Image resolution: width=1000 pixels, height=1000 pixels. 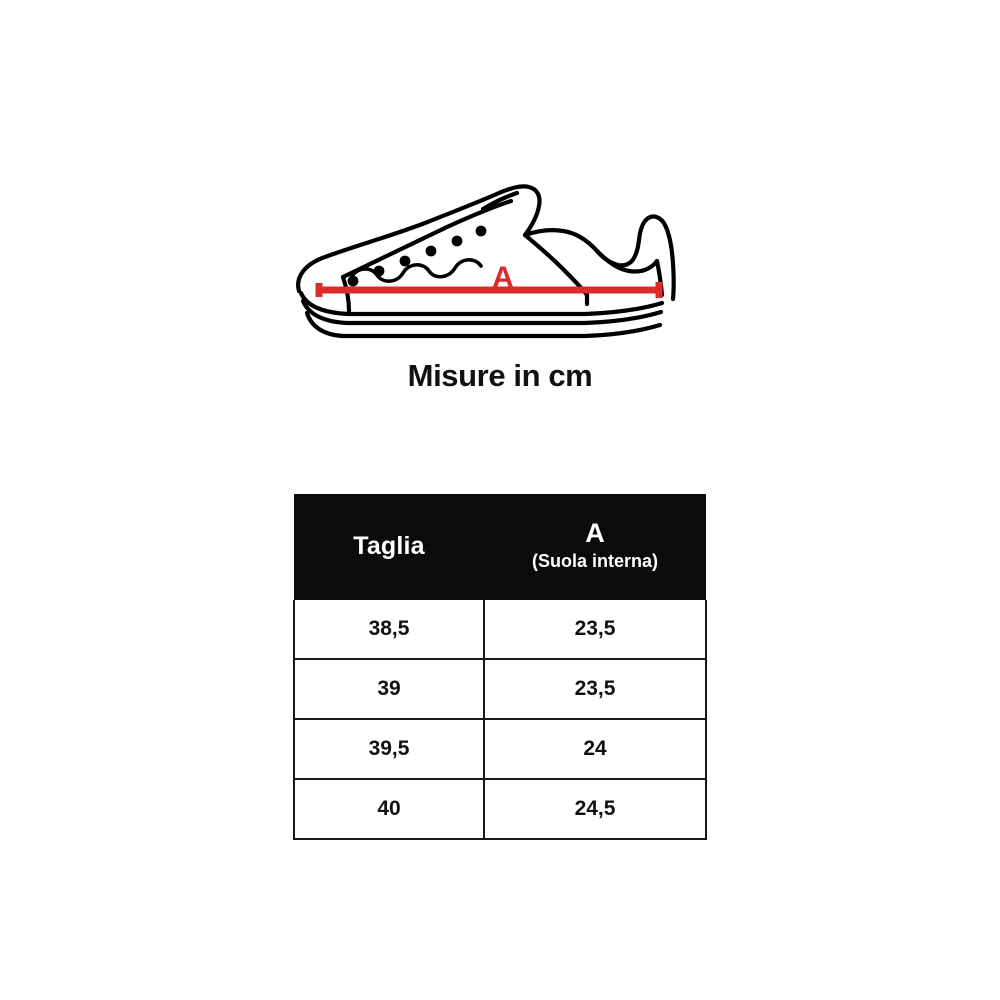 I want to click on table-row: 40 24,5, so click(x=500, y=809).